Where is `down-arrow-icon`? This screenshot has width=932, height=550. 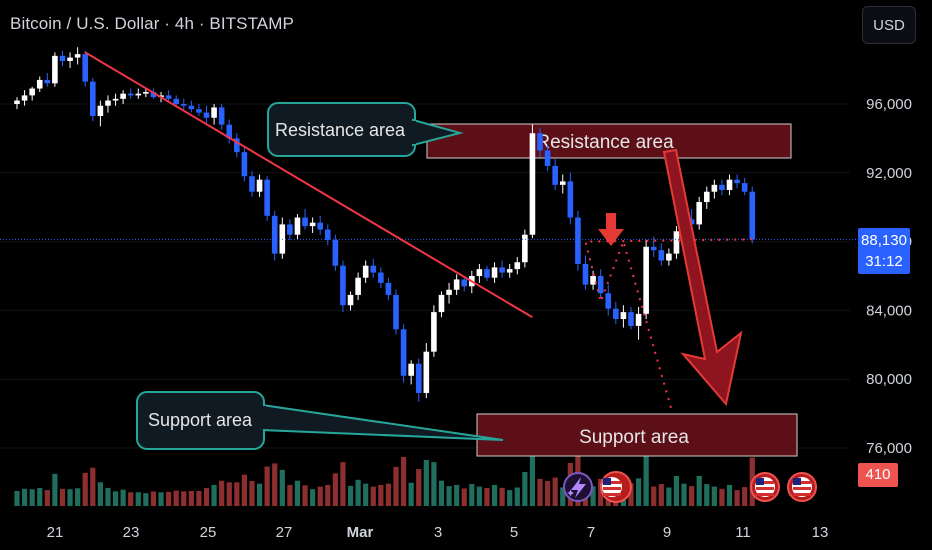 down-arrow-icon is located at coordinates (611, 229).